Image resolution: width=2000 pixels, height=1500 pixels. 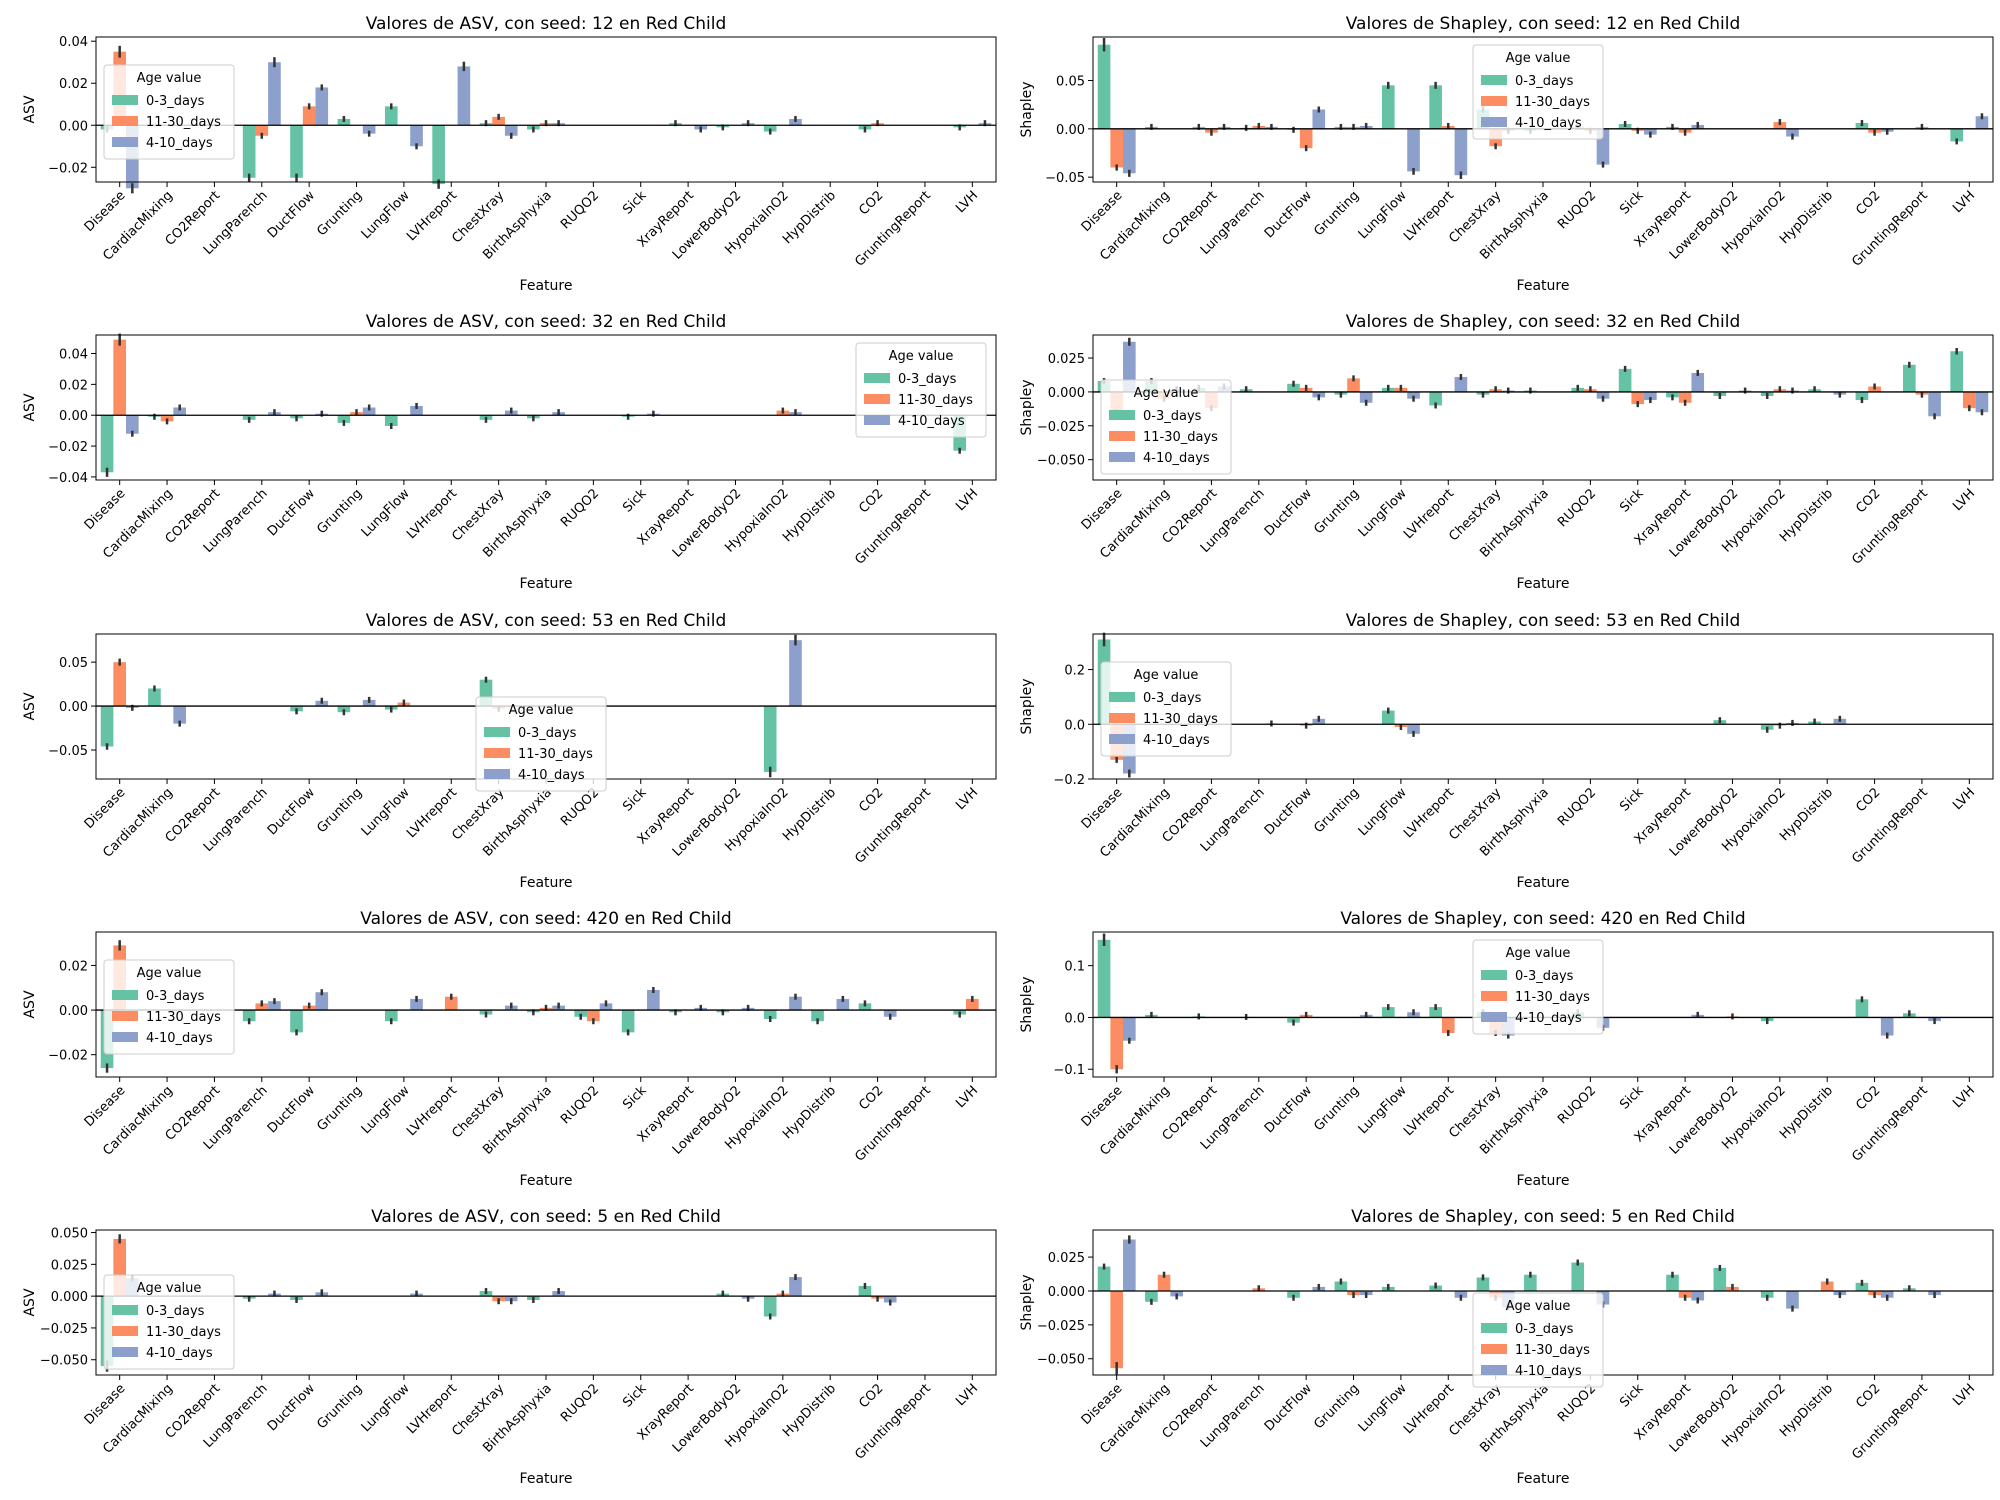 What do you see at coordinates (1074, 967) in the screenshot?
I see `y-tick-label: 0.1` at bounding box center [1074, 967].